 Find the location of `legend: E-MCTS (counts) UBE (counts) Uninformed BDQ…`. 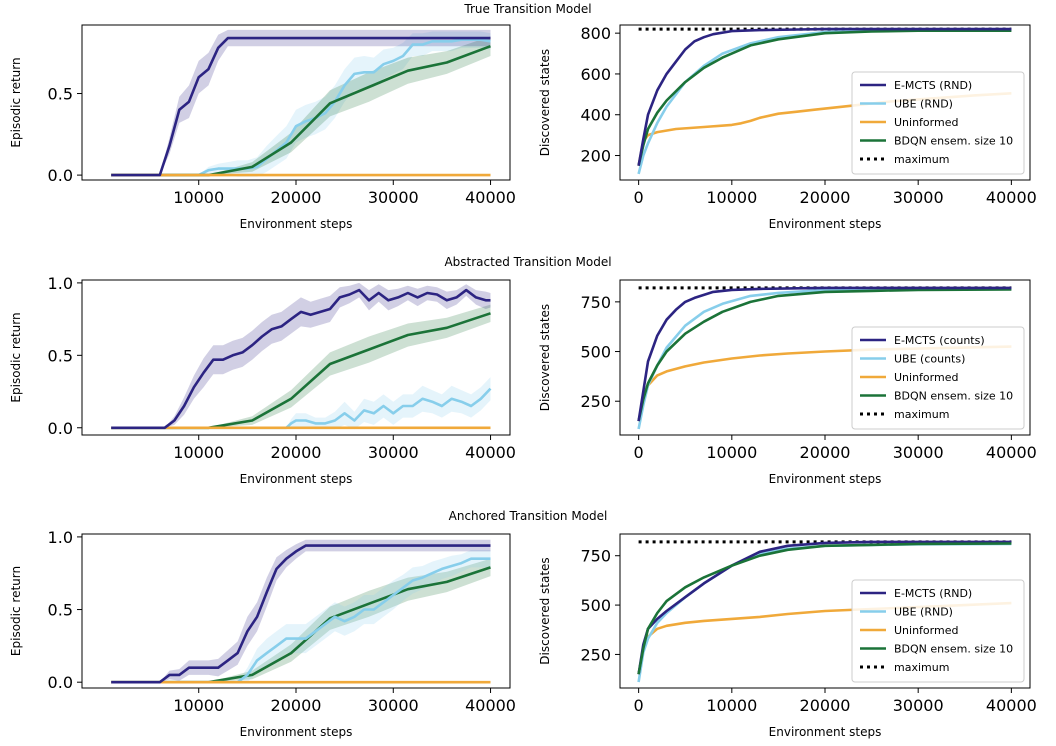

legend: E-MCTS (counts) UBE (counts) Uninformed BDQ… is located at coordinates (938, 378).